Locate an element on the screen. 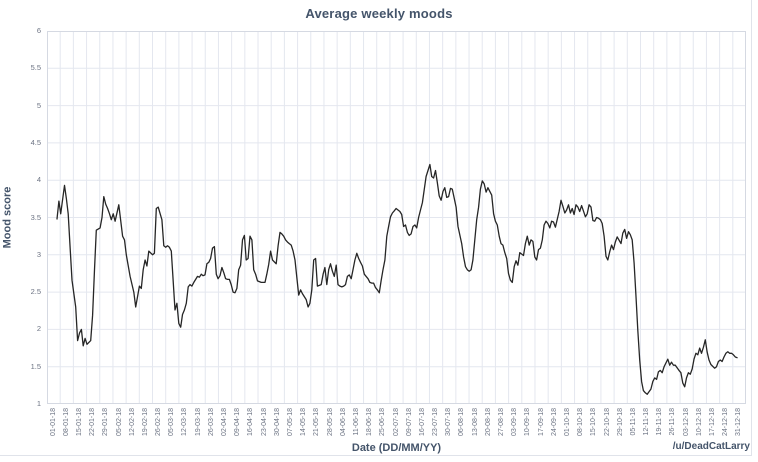 The width and height of the screenshot is (758, 462). y-tick-label: 3.5 is located at coordinates (35, 217).